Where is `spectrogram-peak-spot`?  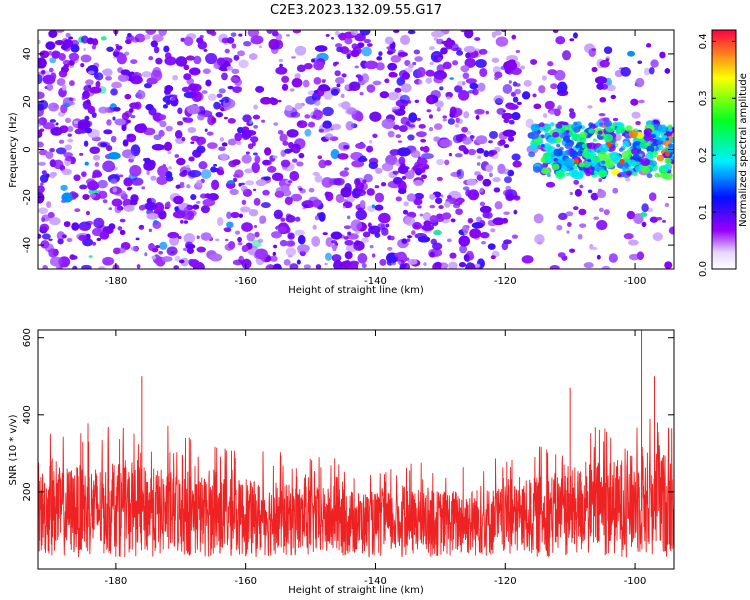
spectrogram-peak-spot is located at coordinates (622, 161).